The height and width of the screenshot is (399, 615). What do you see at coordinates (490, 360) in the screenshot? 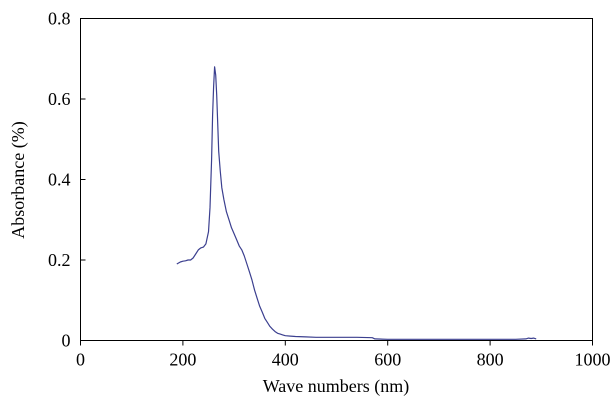
I see `x-tick-label: 800` at bounding box center [490, 360].